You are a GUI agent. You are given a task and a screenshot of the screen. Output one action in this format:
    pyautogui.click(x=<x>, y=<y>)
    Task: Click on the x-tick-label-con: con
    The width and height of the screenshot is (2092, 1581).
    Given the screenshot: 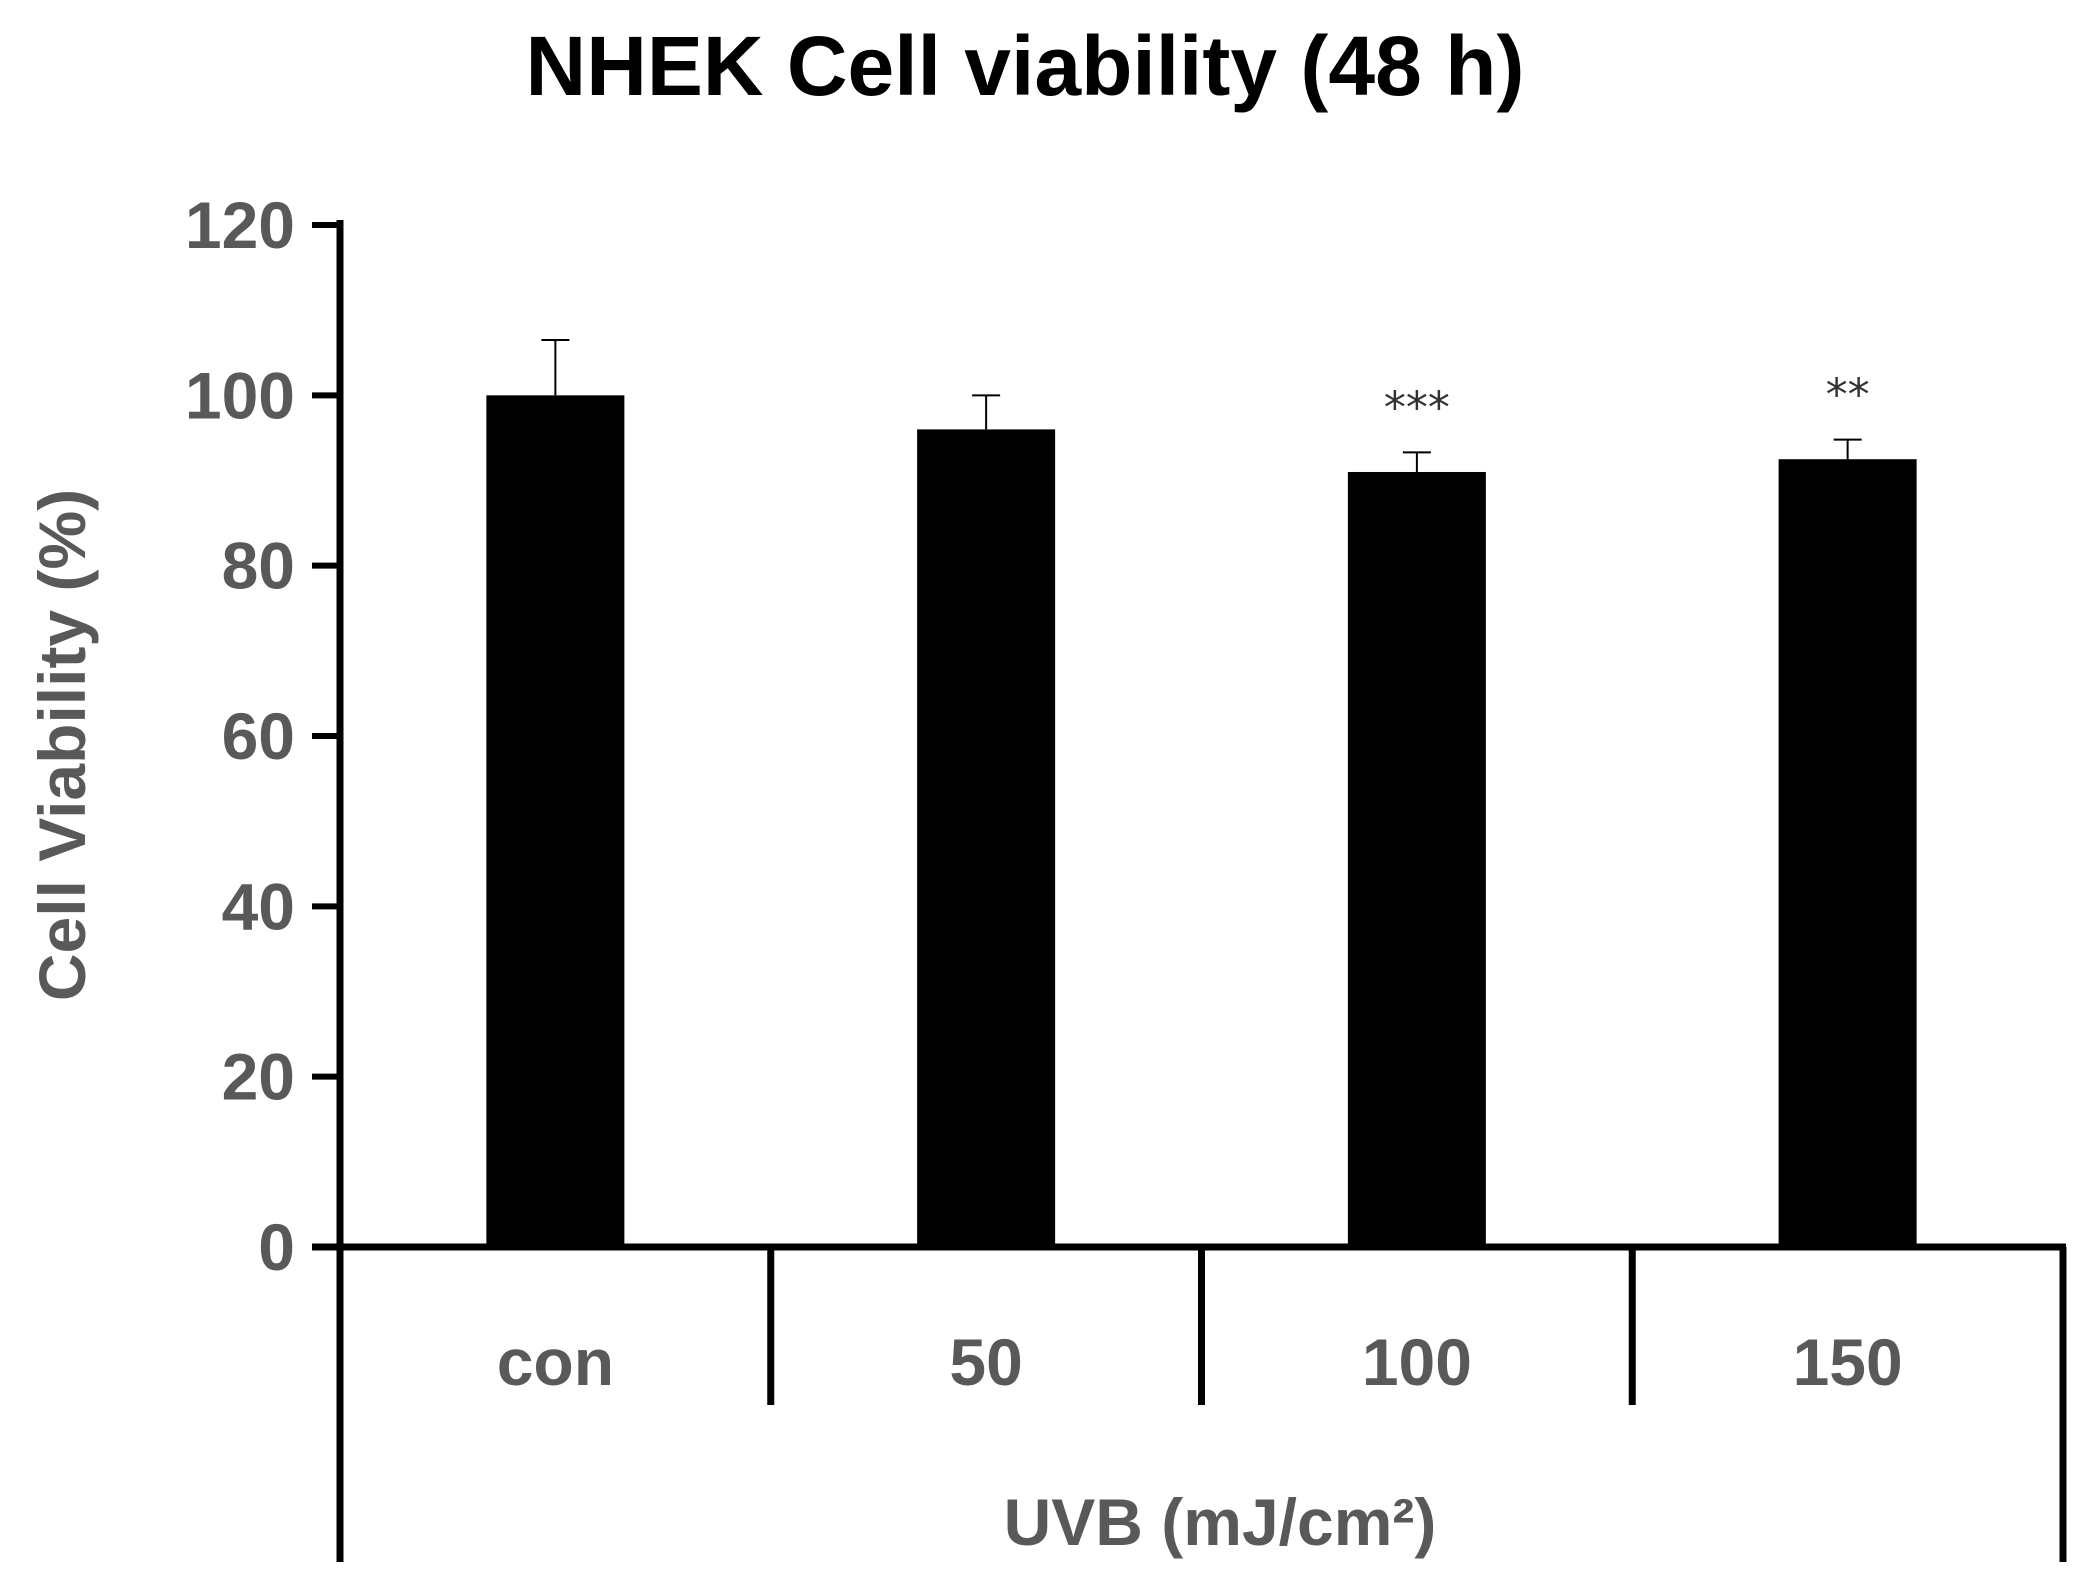 What is the action you would take?
    pyautogui.click(x=555, y=1362)
    